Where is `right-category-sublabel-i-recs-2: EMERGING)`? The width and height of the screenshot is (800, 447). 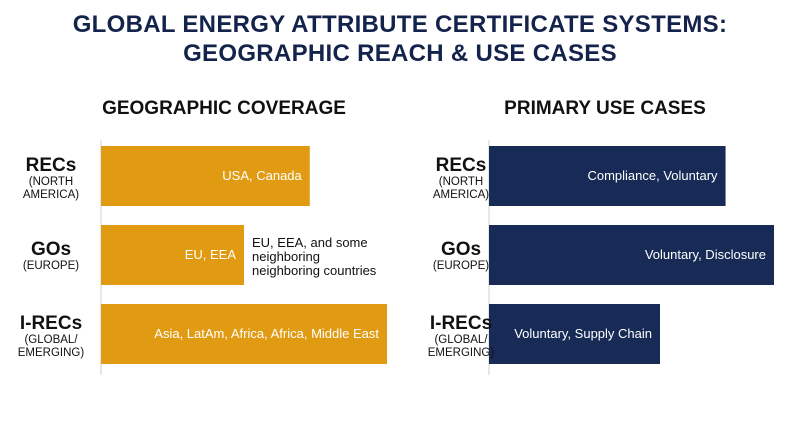
right-category-sublabel-i-recs-2: EMERGING) is located at coordinates (461, 353).